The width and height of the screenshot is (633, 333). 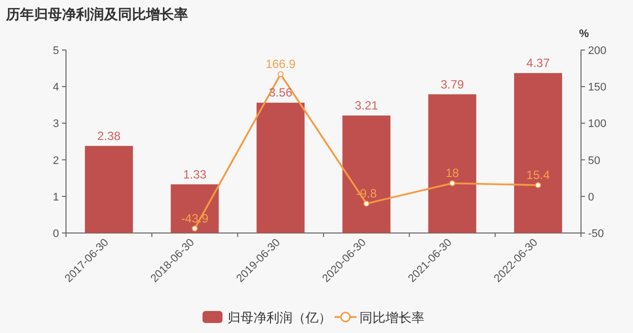 What do you see at coordinates (55, 51) in the screenshot?
I see `y-tick-label: 5` at bounding box center [55, 51].